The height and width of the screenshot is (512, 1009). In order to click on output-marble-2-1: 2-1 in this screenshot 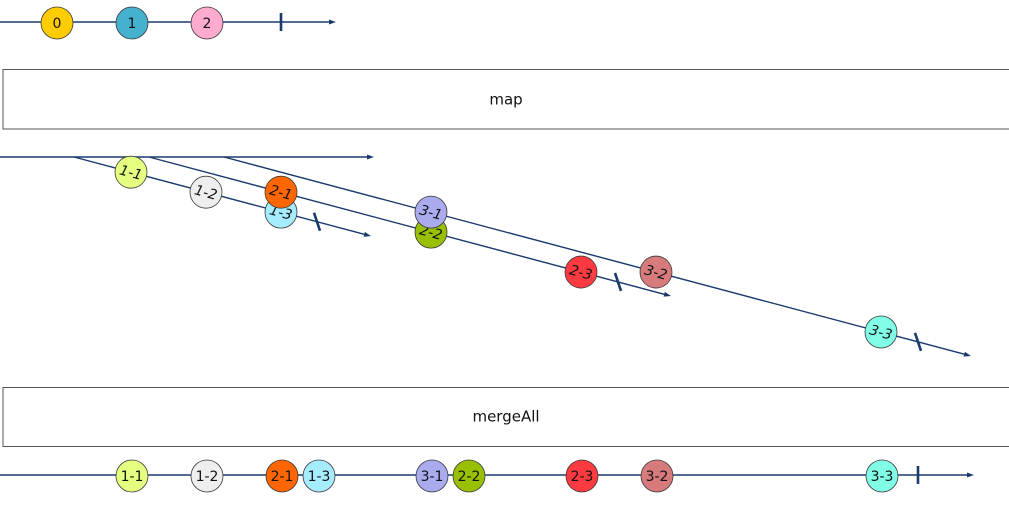, I will do `click(282, 476)`.